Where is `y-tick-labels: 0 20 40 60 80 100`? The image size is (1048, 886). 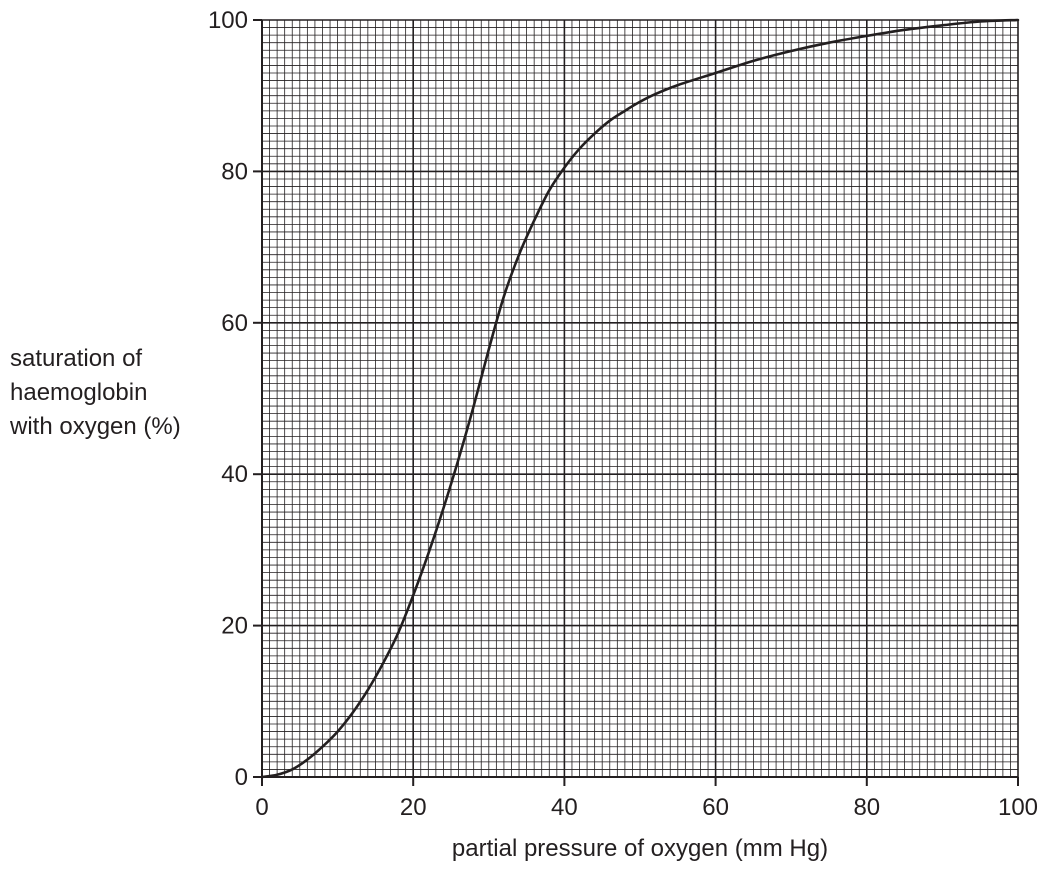 y-tick-labels: 0 20 40 60 80 100 is located at coordinates (228, 399).